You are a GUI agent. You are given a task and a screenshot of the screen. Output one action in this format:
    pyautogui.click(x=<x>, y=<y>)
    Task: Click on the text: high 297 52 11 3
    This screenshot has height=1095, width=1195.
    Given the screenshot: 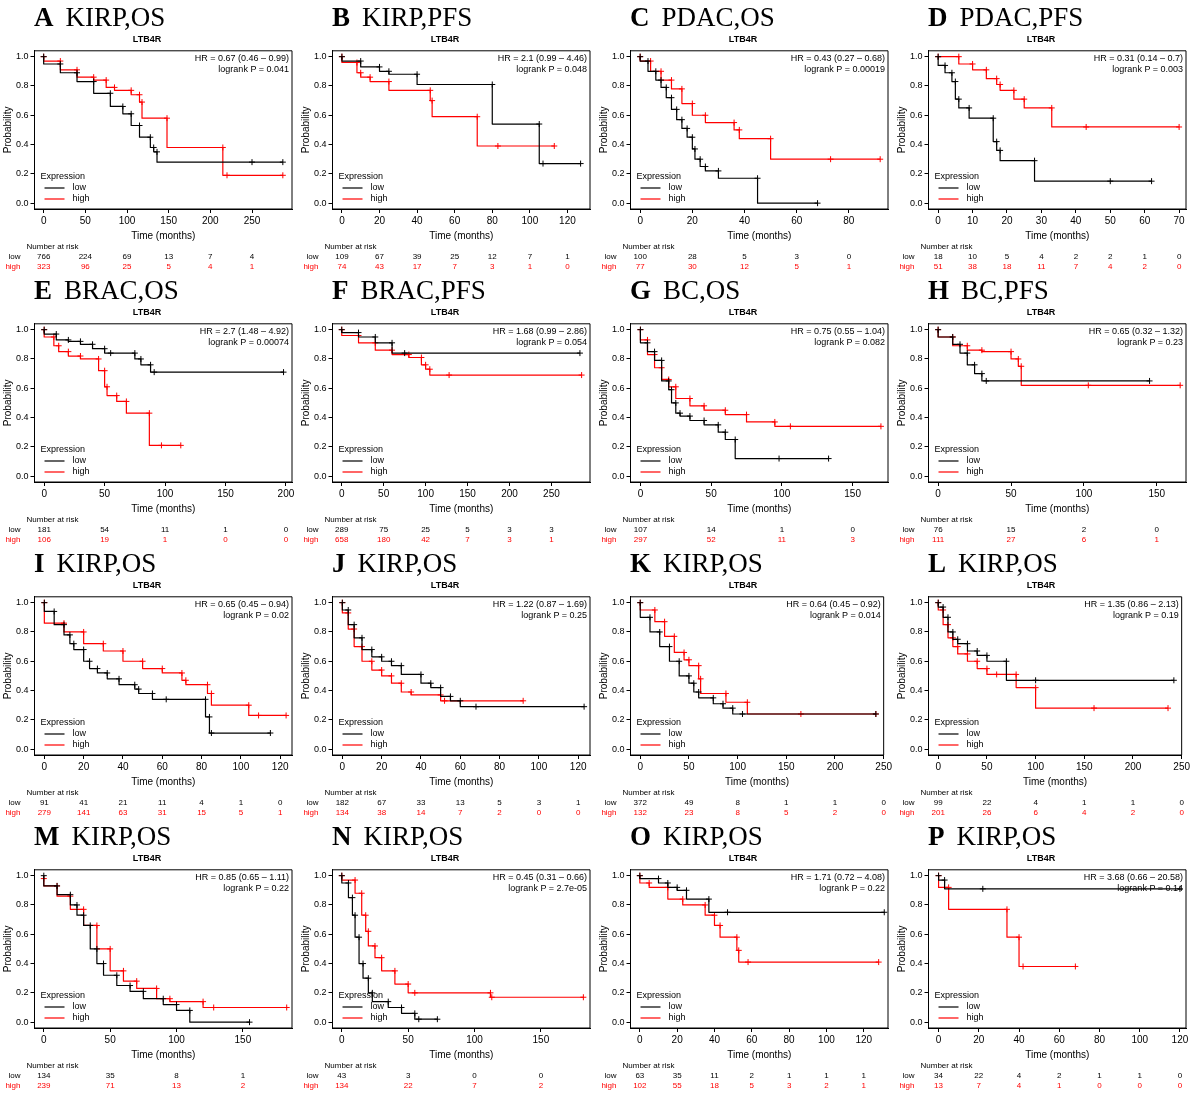 What is the action you would take?
    pyautogui.click(x=728, y=540)
    